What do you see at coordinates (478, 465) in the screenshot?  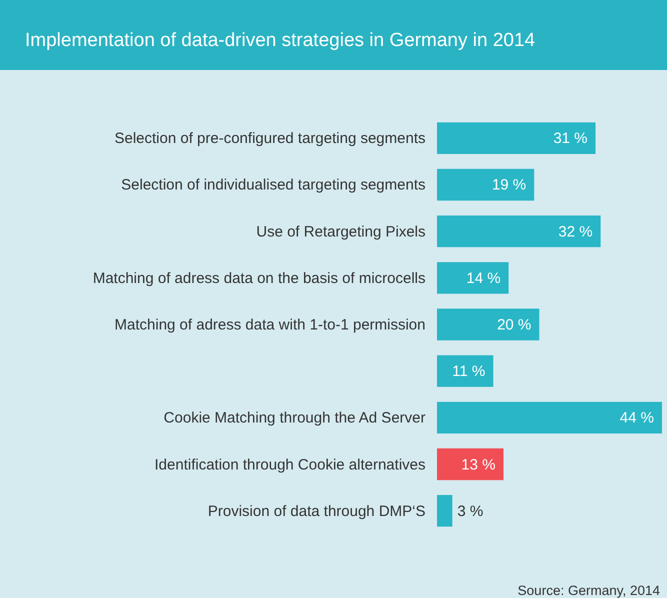 I see `data-label: 13 %` at bounding box center [478, 465].